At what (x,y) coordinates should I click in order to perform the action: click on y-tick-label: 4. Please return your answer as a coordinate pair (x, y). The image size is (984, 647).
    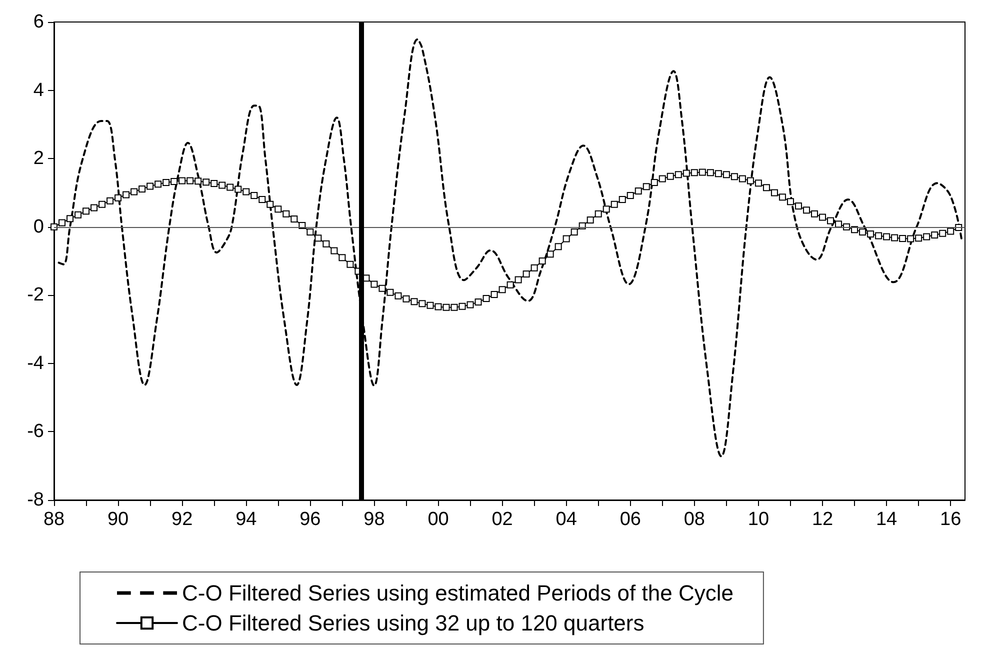
    Looking at the image, I should click on (38, 90).